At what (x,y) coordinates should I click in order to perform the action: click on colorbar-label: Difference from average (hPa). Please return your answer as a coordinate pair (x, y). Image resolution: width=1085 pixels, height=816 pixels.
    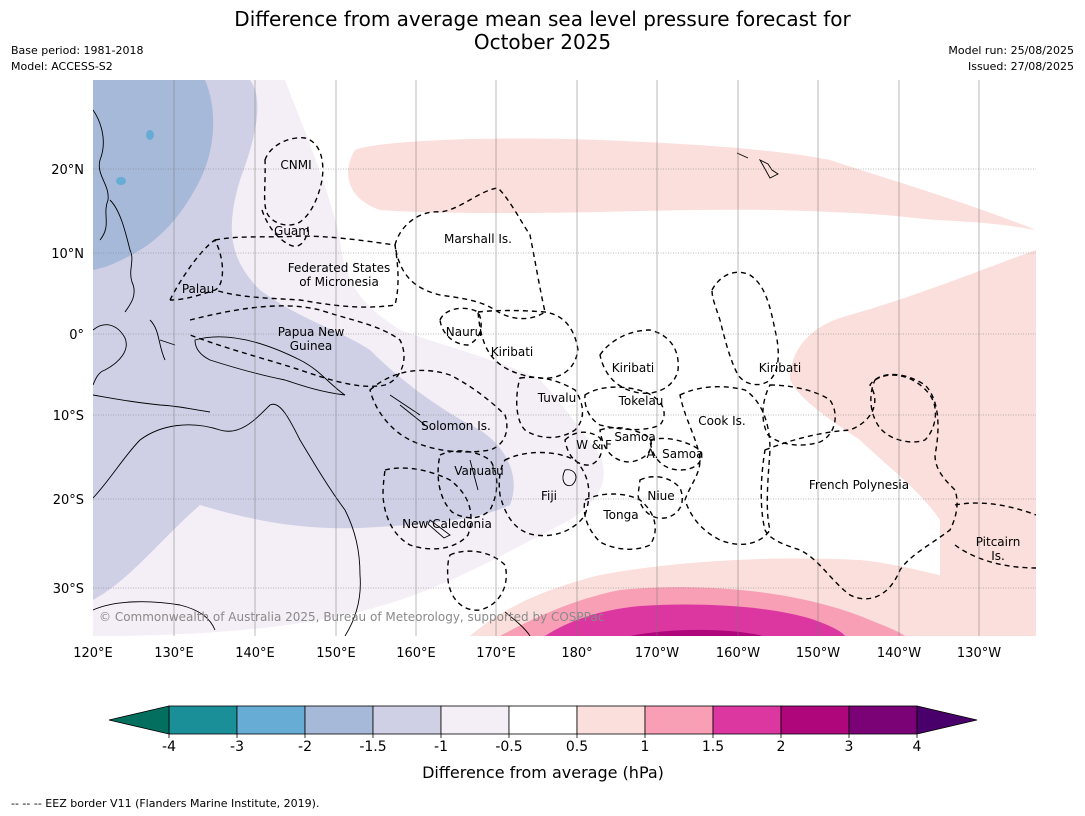
    Looking at the image, I should click on (543, 772).